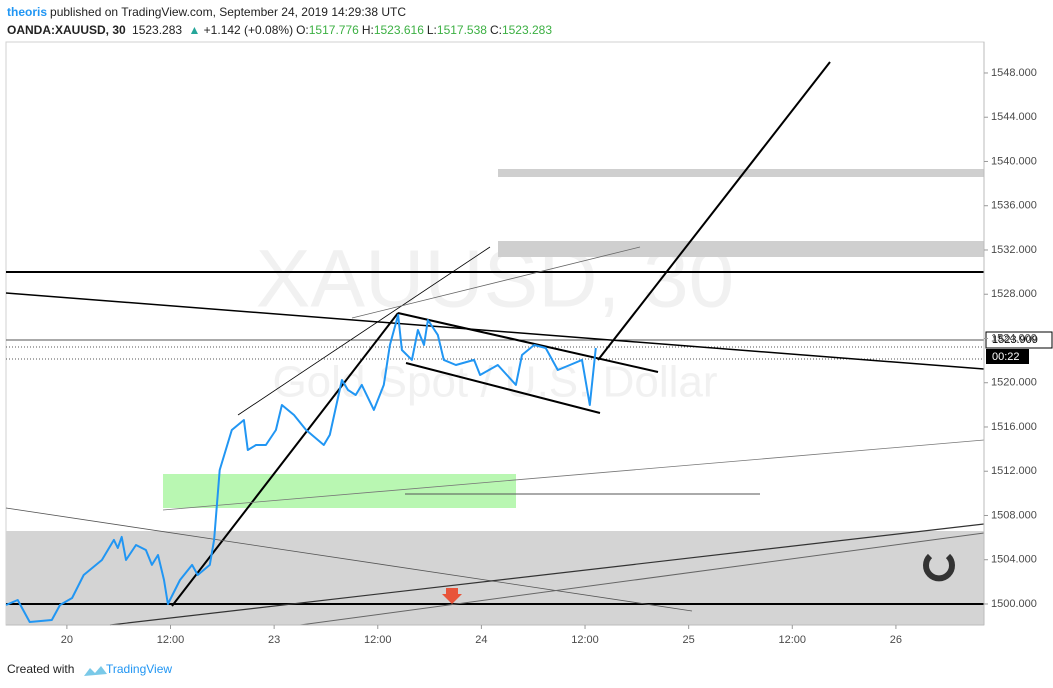  Describe the element at coordinates (274, 640) in the screenshot. I see `x-tick-label: 23` at that location.